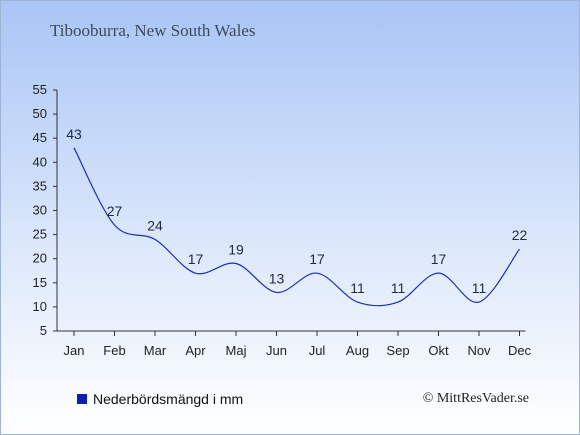 Image resolution: width=580 pixels, height=435 pixels. I want to click on legend-label: Nederbördsmängd i mm, so click(168, 399).